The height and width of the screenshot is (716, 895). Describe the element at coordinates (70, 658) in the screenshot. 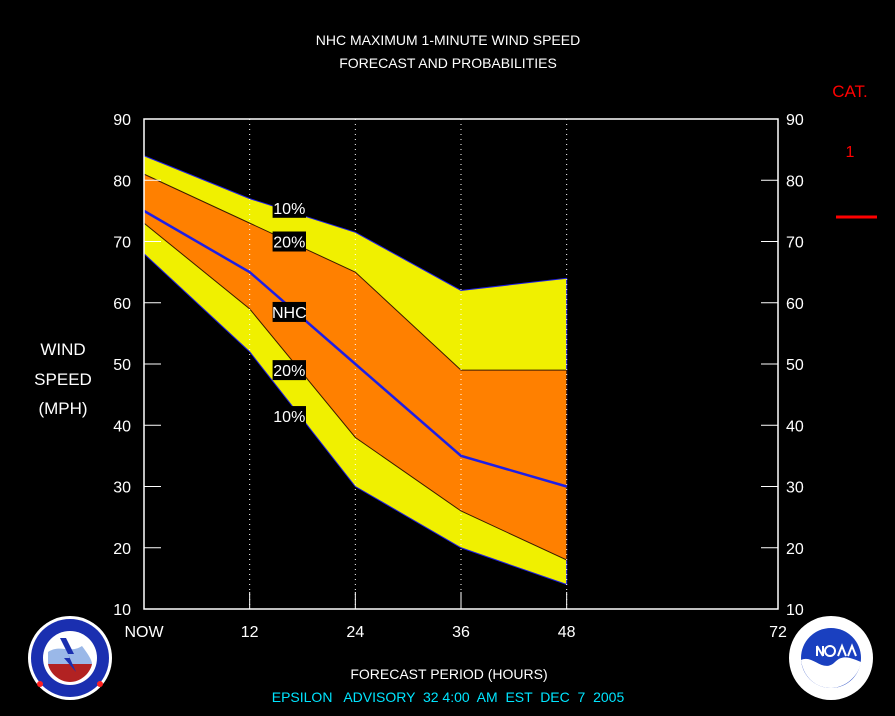

I see `nws-logo` at that location.